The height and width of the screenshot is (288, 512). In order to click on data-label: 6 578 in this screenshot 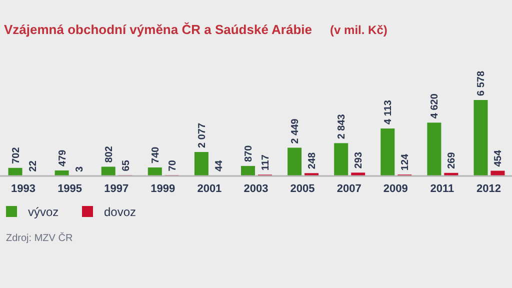, I will do `click(482, 83)`.